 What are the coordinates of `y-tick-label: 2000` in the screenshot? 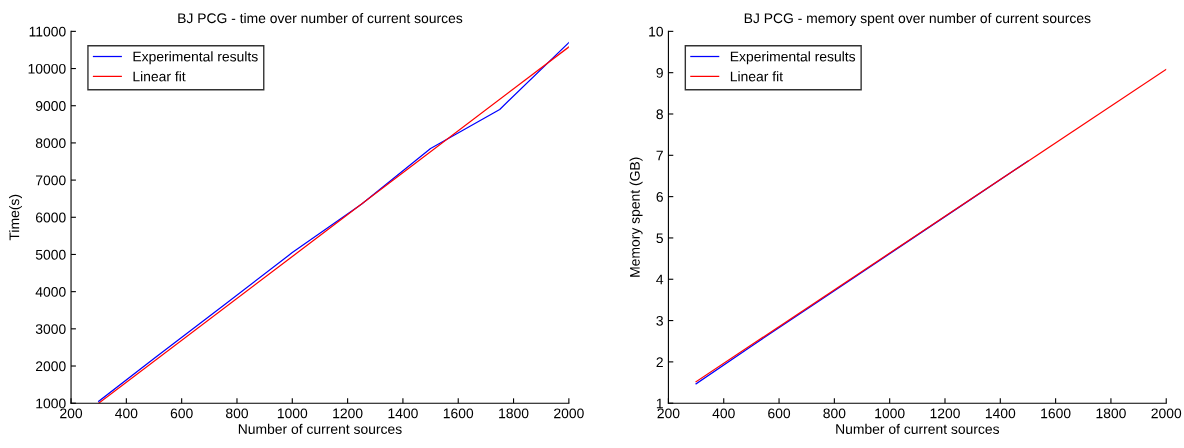 It's located at (50, 366).